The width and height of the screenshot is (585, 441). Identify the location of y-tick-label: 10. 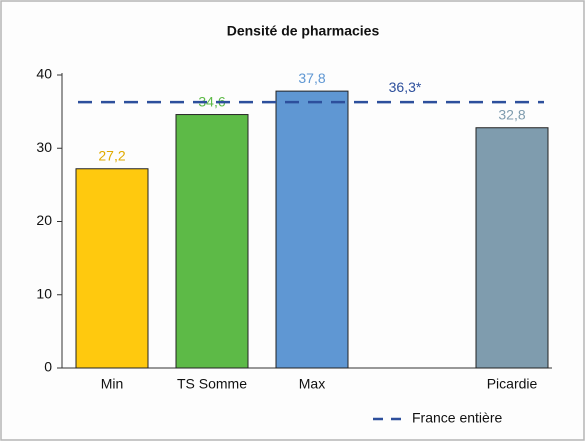
(44, 293).